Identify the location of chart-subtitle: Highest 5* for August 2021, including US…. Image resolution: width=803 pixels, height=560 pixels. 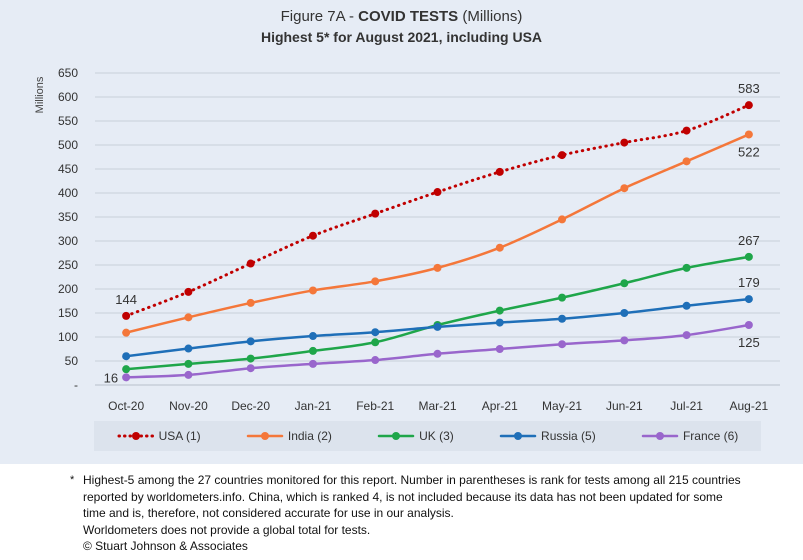
(401, 37).